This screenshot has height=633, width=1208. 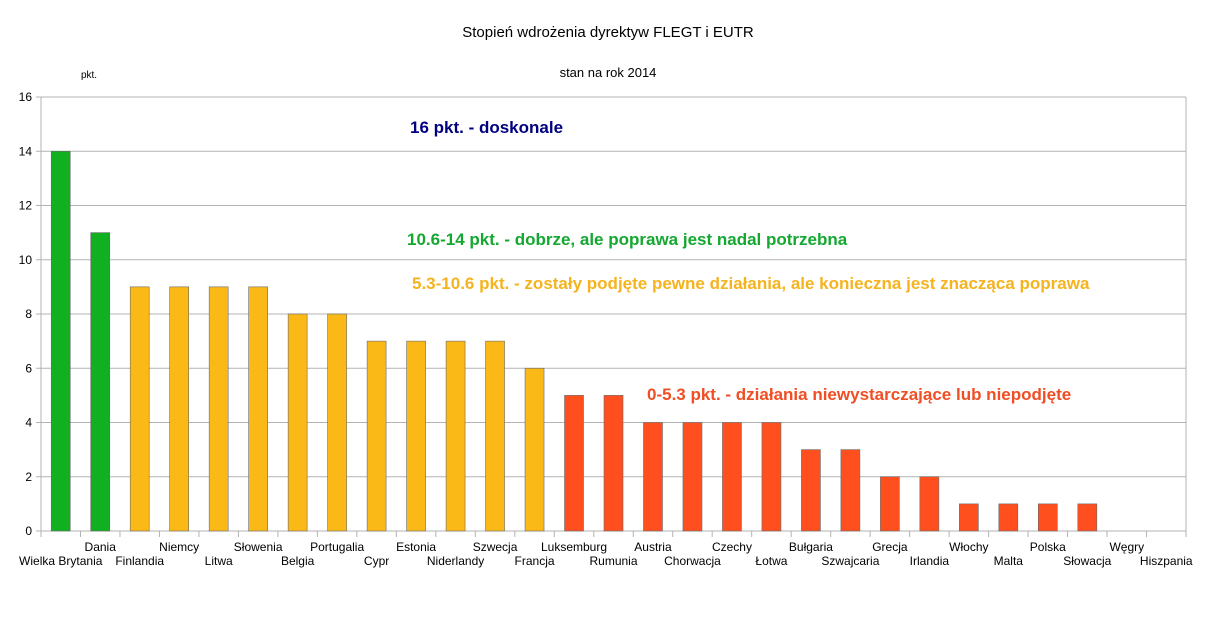 What do you see at coordinates (101, 547) in the screenshot?
I see `x-tick-label: Dania` at bounding box center [101, 547].